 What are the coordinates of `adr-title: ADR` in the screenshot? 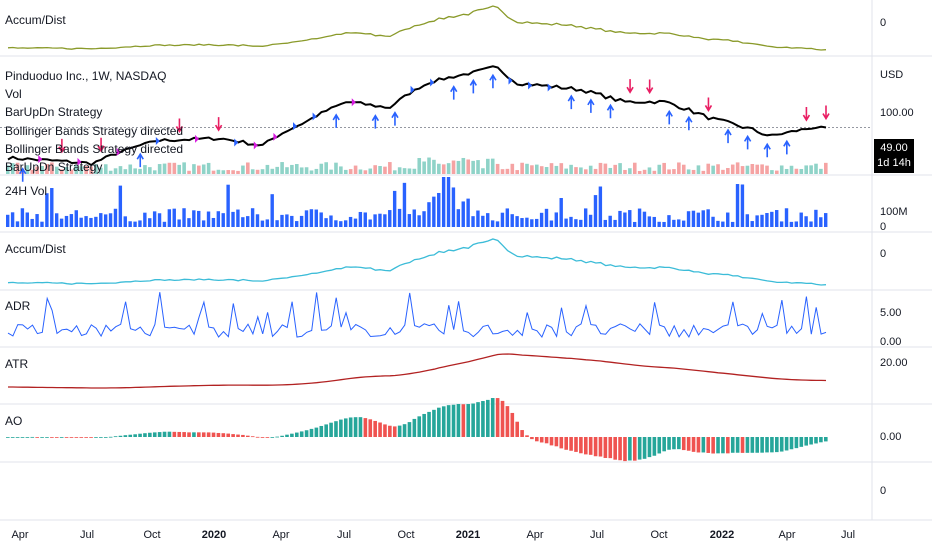 It's located at (18, 306).